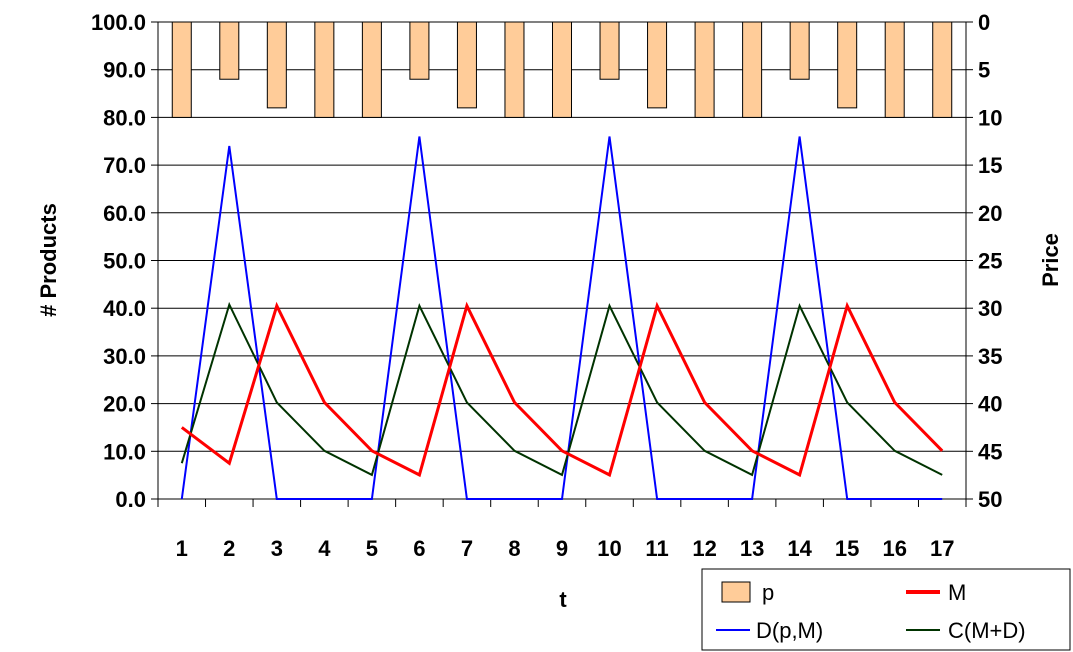 This screenshot has height=652, width=1073. Describe the element at coordinates (118, 22) in the screenshot. I see `y-tick-label: 100.0` at that location.